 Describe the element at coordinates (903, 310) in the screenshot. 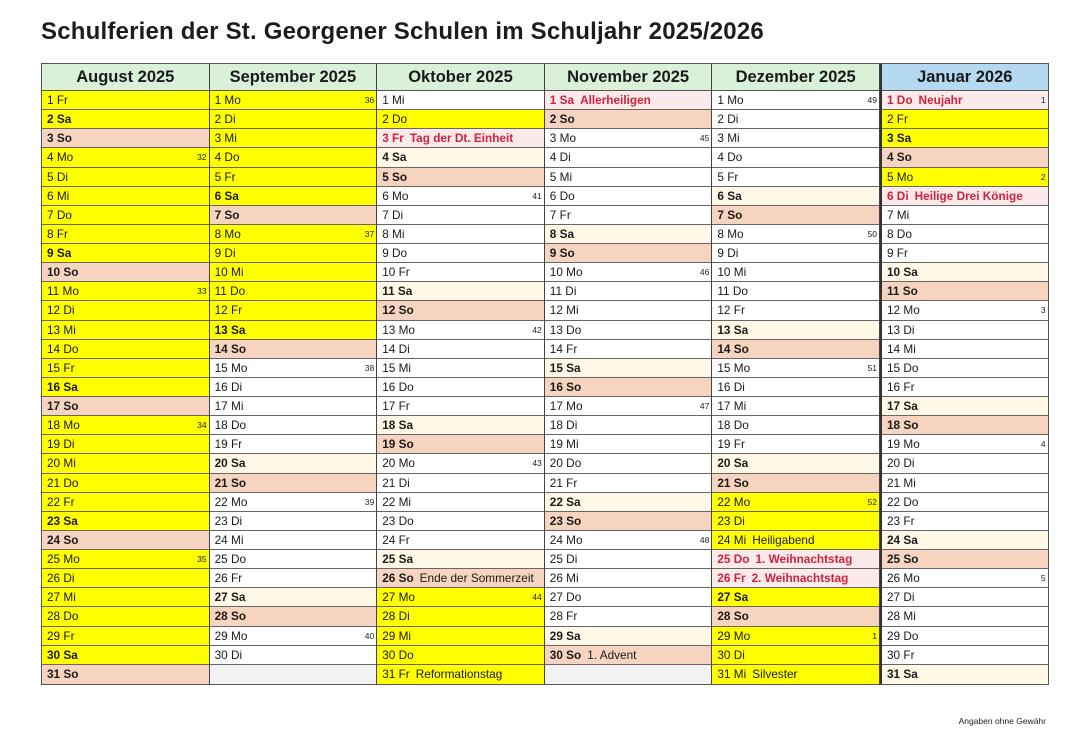

I see `day-label: 12 Mo` at that location.